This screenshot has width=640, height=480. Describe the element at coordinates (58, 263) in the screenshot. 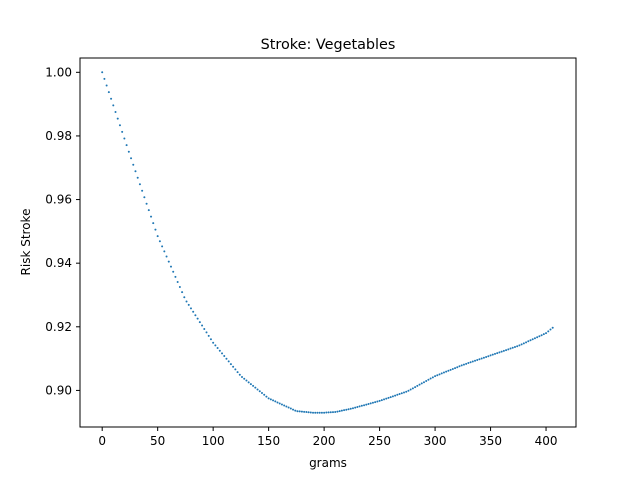

I see `y-tick-label: 0.94` at that location.